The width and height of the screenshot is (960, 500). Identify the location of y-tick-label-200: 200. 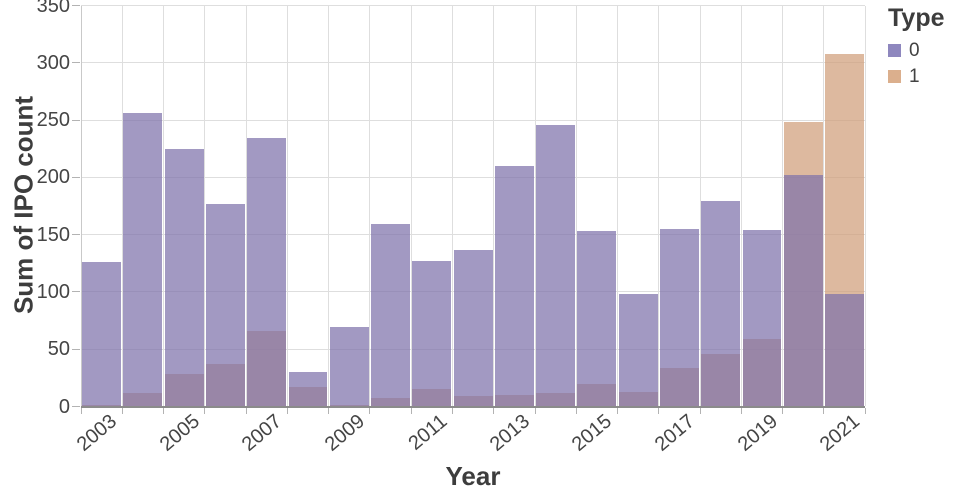
(53, 177).